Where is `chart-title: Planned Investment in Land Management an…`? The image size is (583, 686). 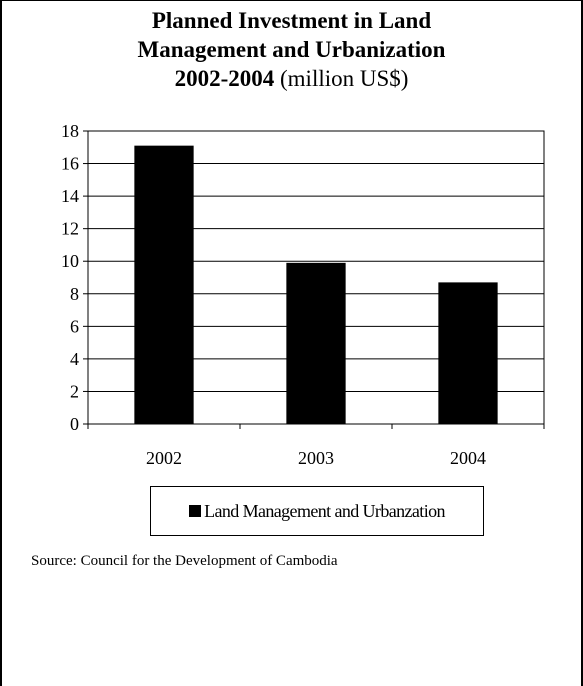
chart-title: Planned Investment in Land Management an… is located at coordinates (291, 49).